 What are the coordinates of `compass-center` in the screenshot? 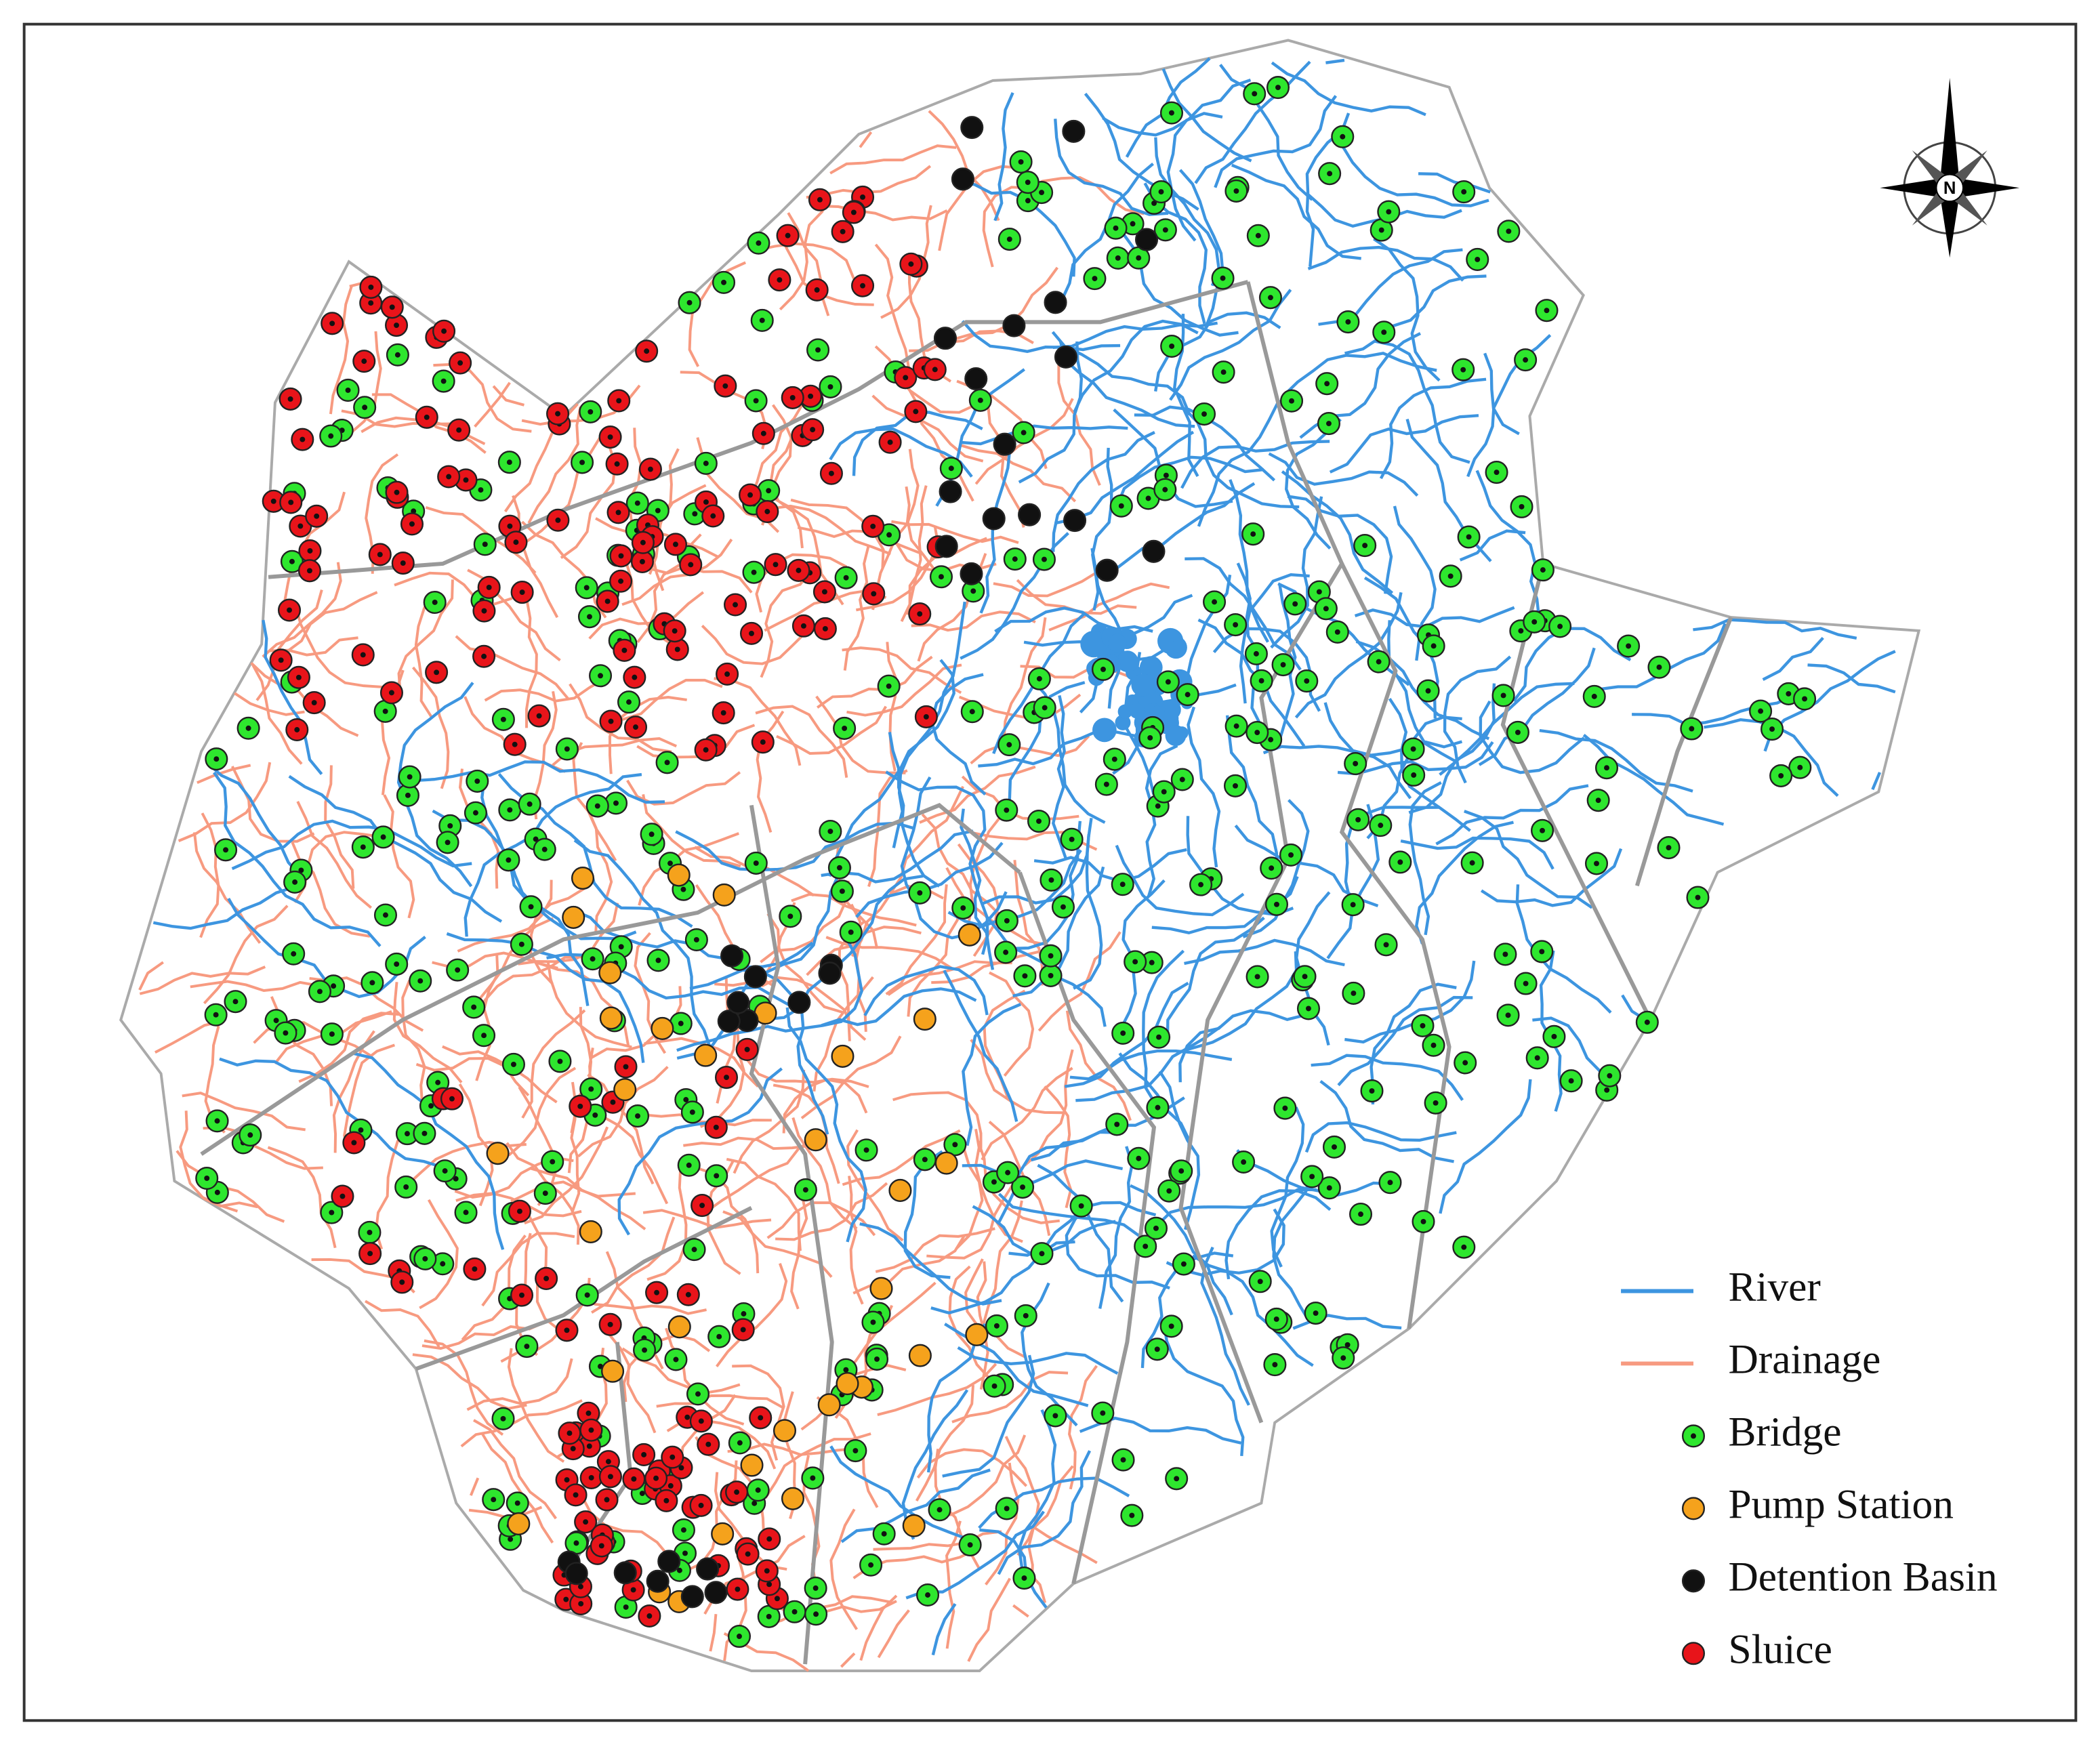 It's located at (1949, 188).